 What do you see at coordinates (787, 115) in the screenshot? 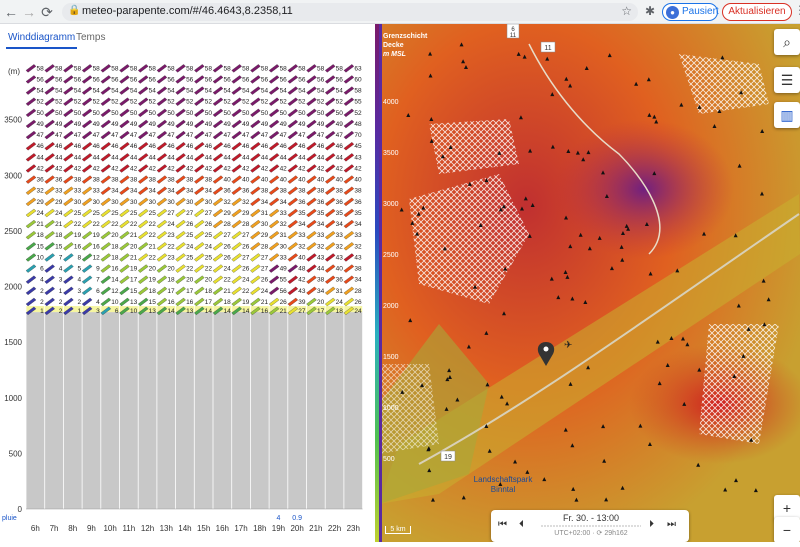
I see `chart-icon: ▥` at bounding box center [787, 115].